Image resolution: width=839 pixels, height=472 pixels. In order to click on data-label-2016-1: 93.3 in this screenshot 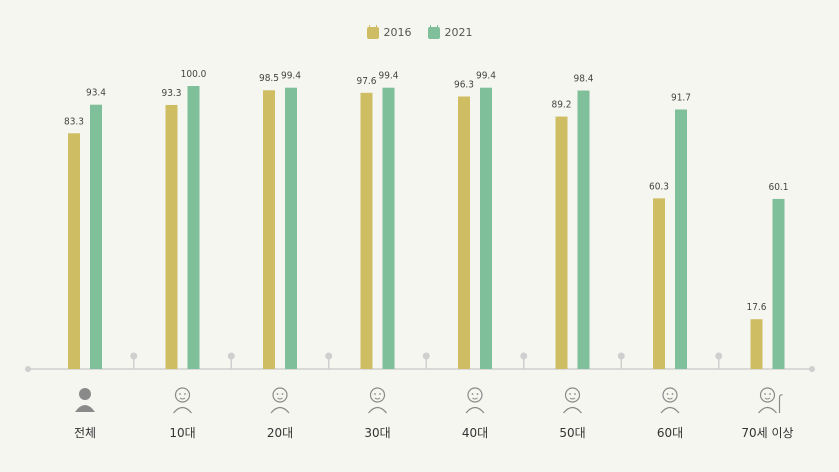, I will do `click(171, 93)`.